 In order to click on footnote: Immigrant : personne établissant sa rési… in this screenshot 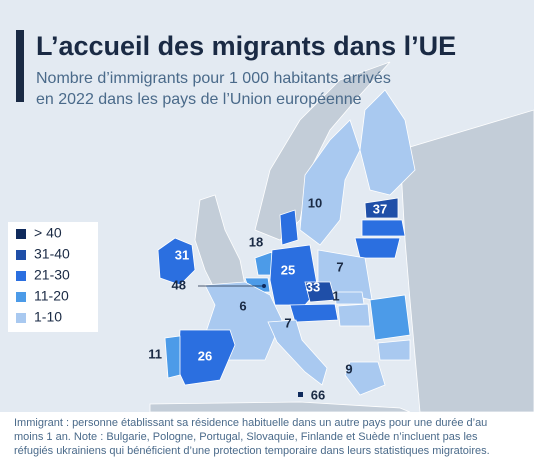, I will do `click(250, 423)`.